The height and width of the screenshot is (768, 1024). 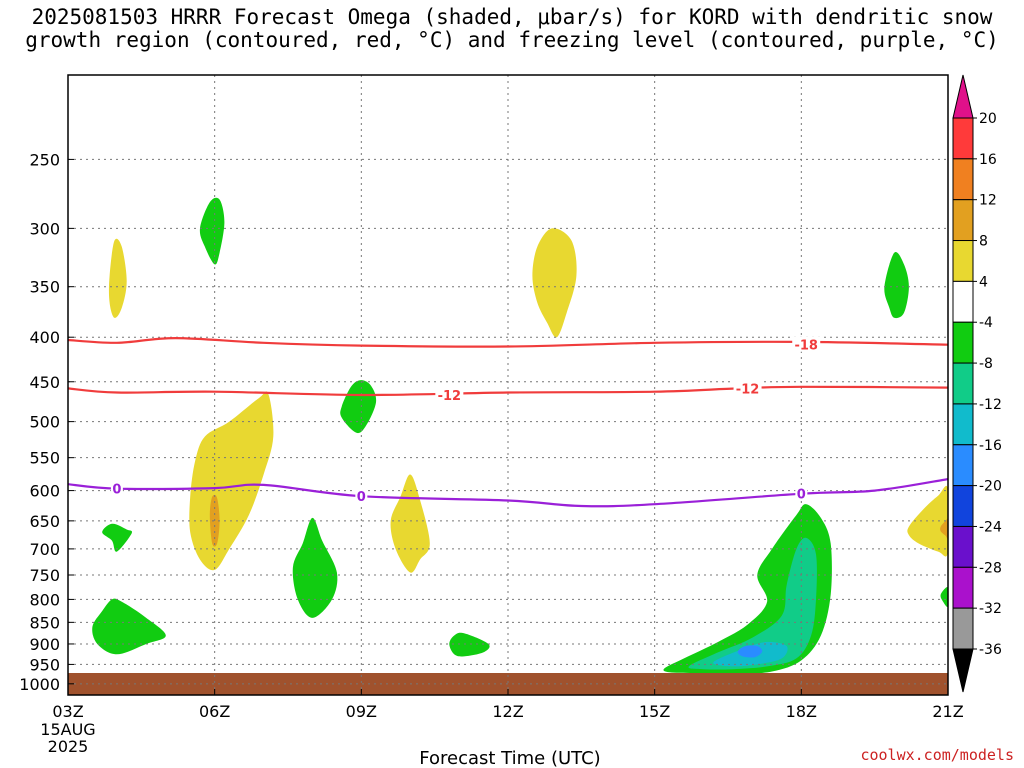 What do you see at coordinates (944, 597) in the screenshot?
I see `shade-rising_21z_edge` at bounding box center [944, 597].